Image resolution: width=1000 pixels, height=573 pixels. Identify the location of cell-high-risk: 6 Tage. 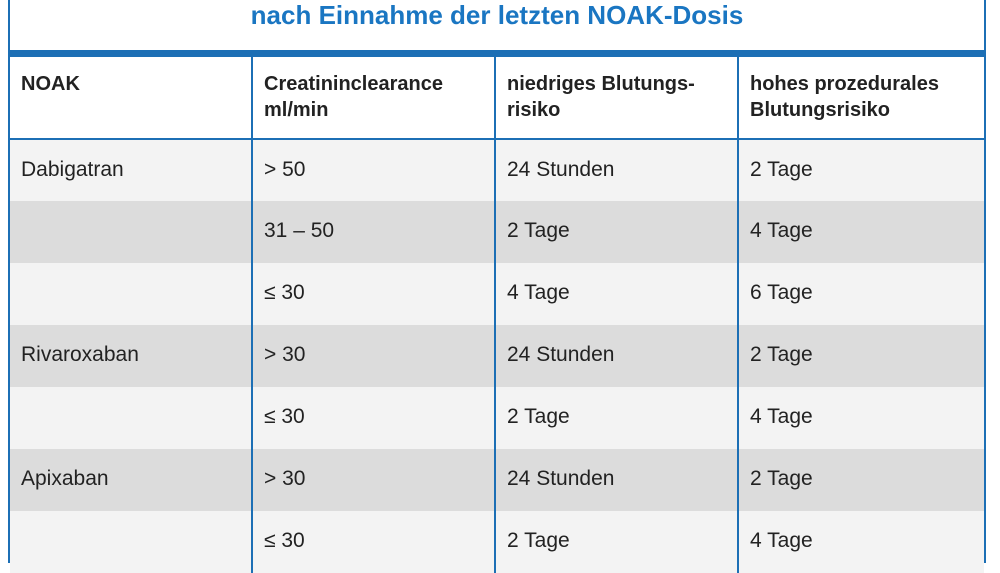
(861, 294).